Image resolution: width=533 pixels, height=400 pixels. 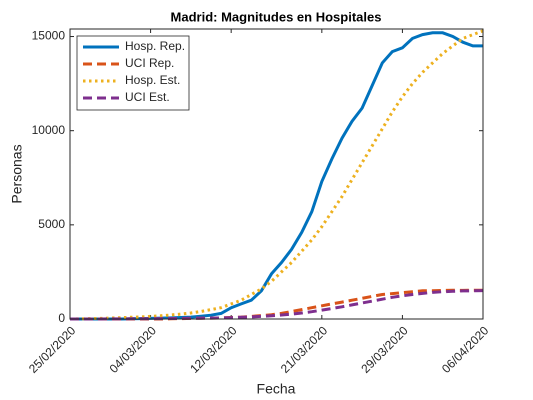 What do you see at coordinates (384, 349) in the screenshot?
I see `x-tick-label: 29/03/2020` at bounding box center [384, 349].